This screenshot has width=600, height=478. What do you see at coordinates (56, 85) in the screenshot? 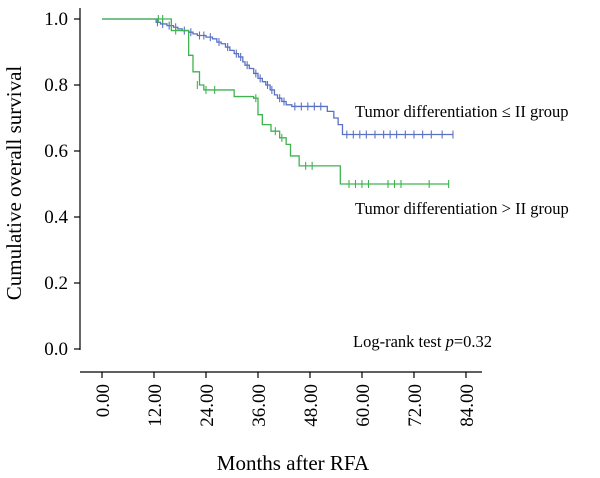
I see `y-tick-label: 0.8` at bounding box center [56, 85].